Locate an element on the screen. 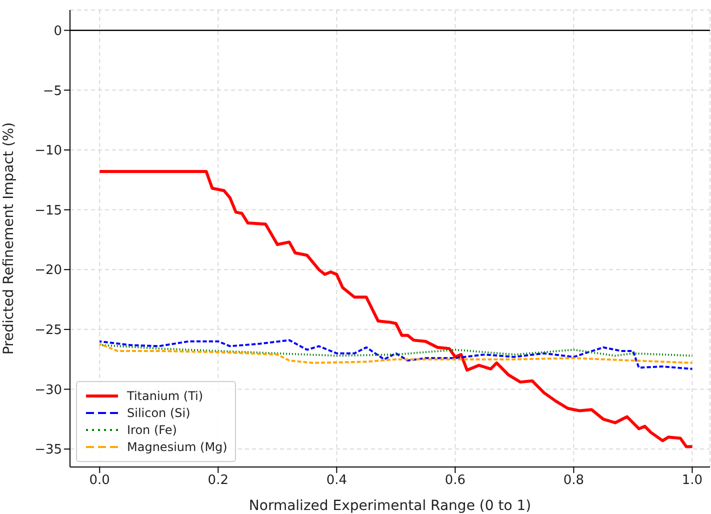 The width and height of the screenshot is (711, 514). x-tick-label: 0.4 is located at coordinates (337, 480).